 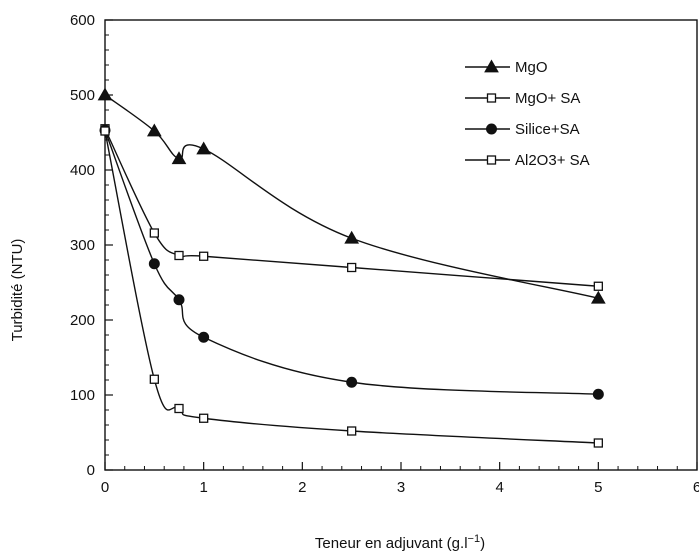 What do you see at coordinates (506, 67) in the screenshot?
I see `legend-item: MgO` at bounding box center [506, 67].